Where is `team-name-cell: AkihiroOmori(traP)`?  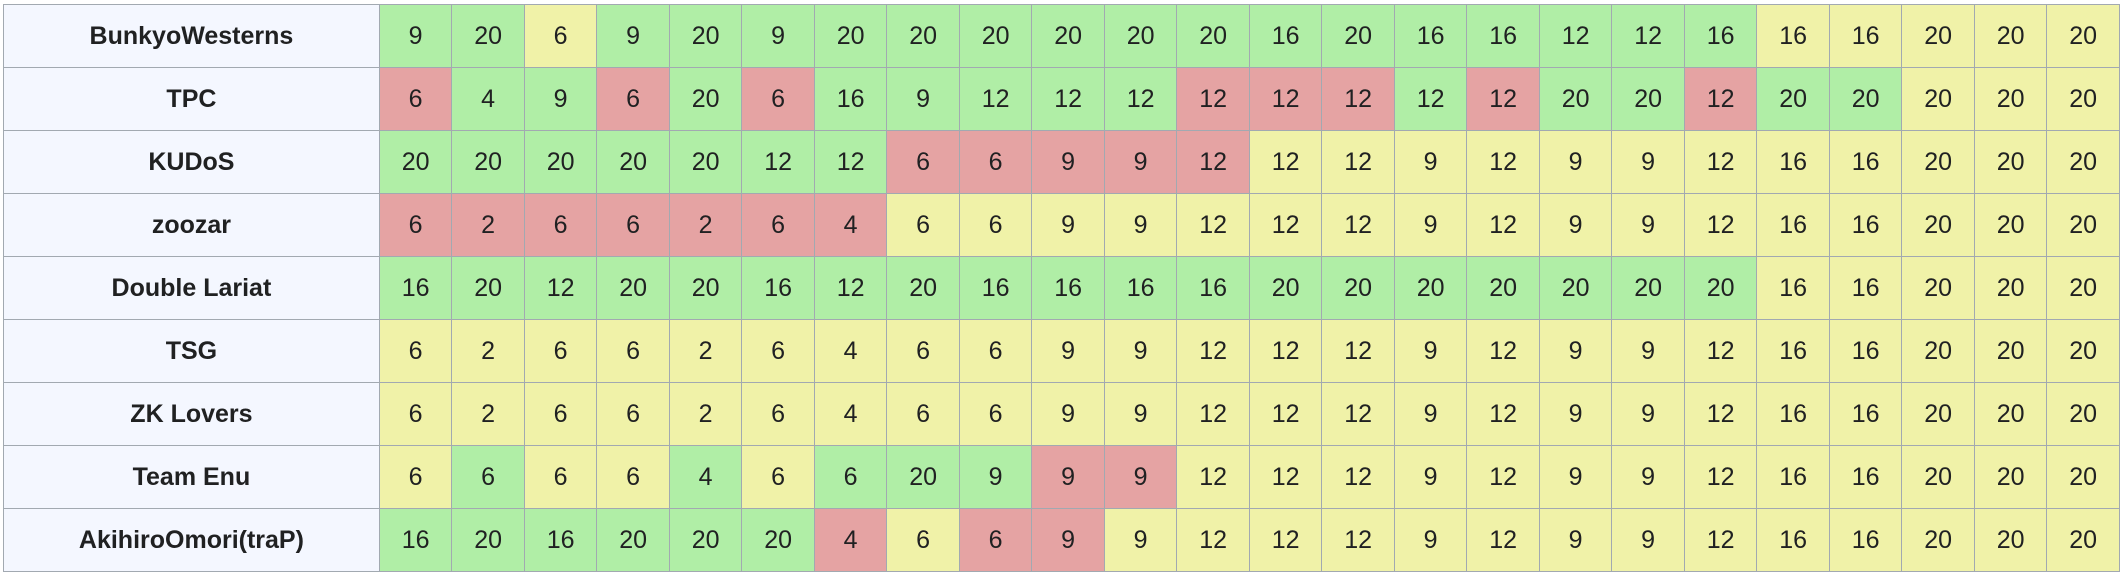 team-name-cell: AkihiroOmori(traP) is located at coordinates (191, 540).